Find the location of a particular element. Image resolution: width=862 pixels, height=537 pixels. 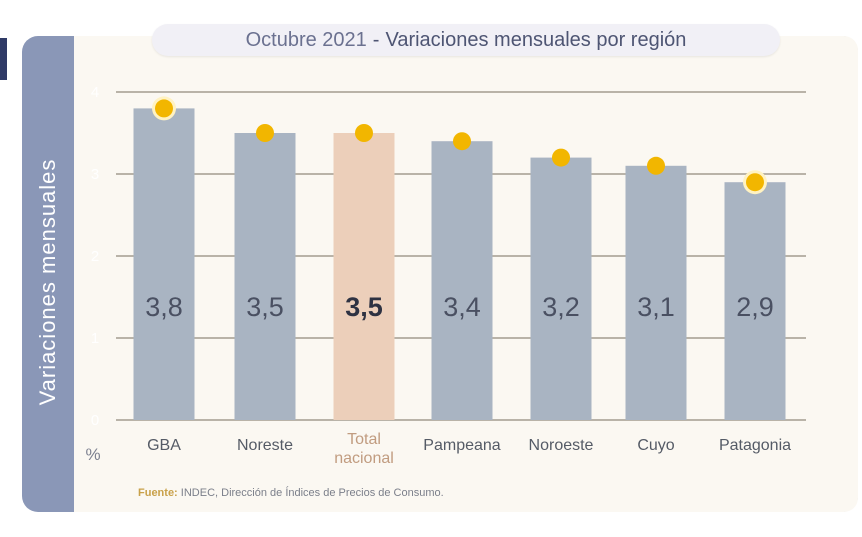

source-label: Fuente: is located at coordinates (158, 493).